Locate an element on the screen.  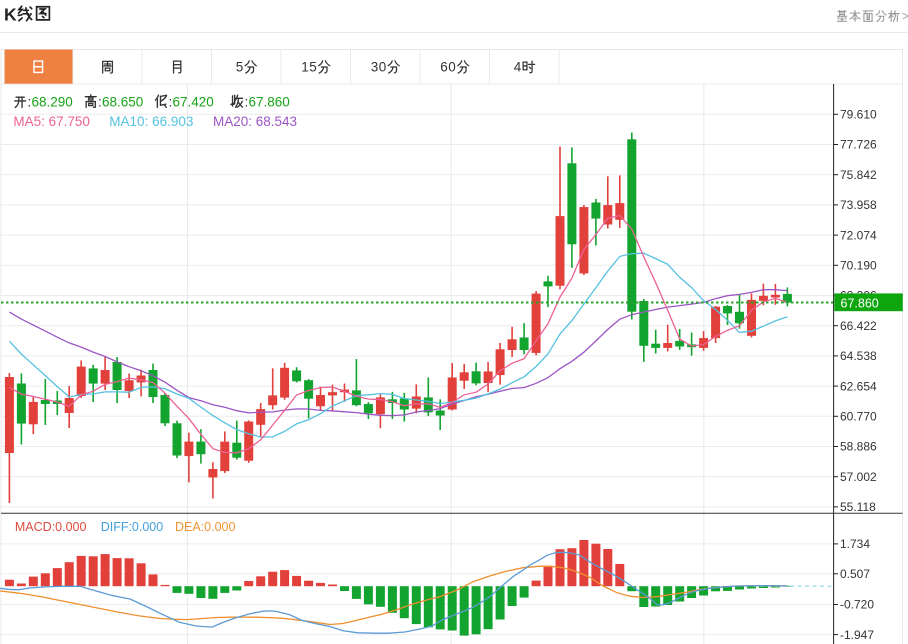
svg-text: DIFF:0.000 is located at coordinates (132, 527).